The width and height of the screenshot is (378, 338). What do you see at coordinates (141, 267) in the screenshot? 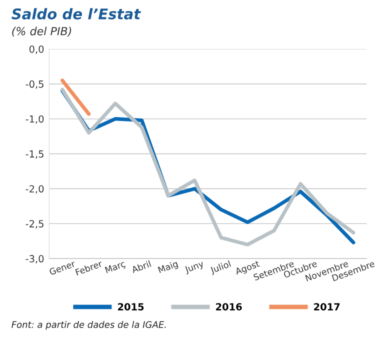
I see `x-tick-label: Abril` at bounding box center [141, 267].